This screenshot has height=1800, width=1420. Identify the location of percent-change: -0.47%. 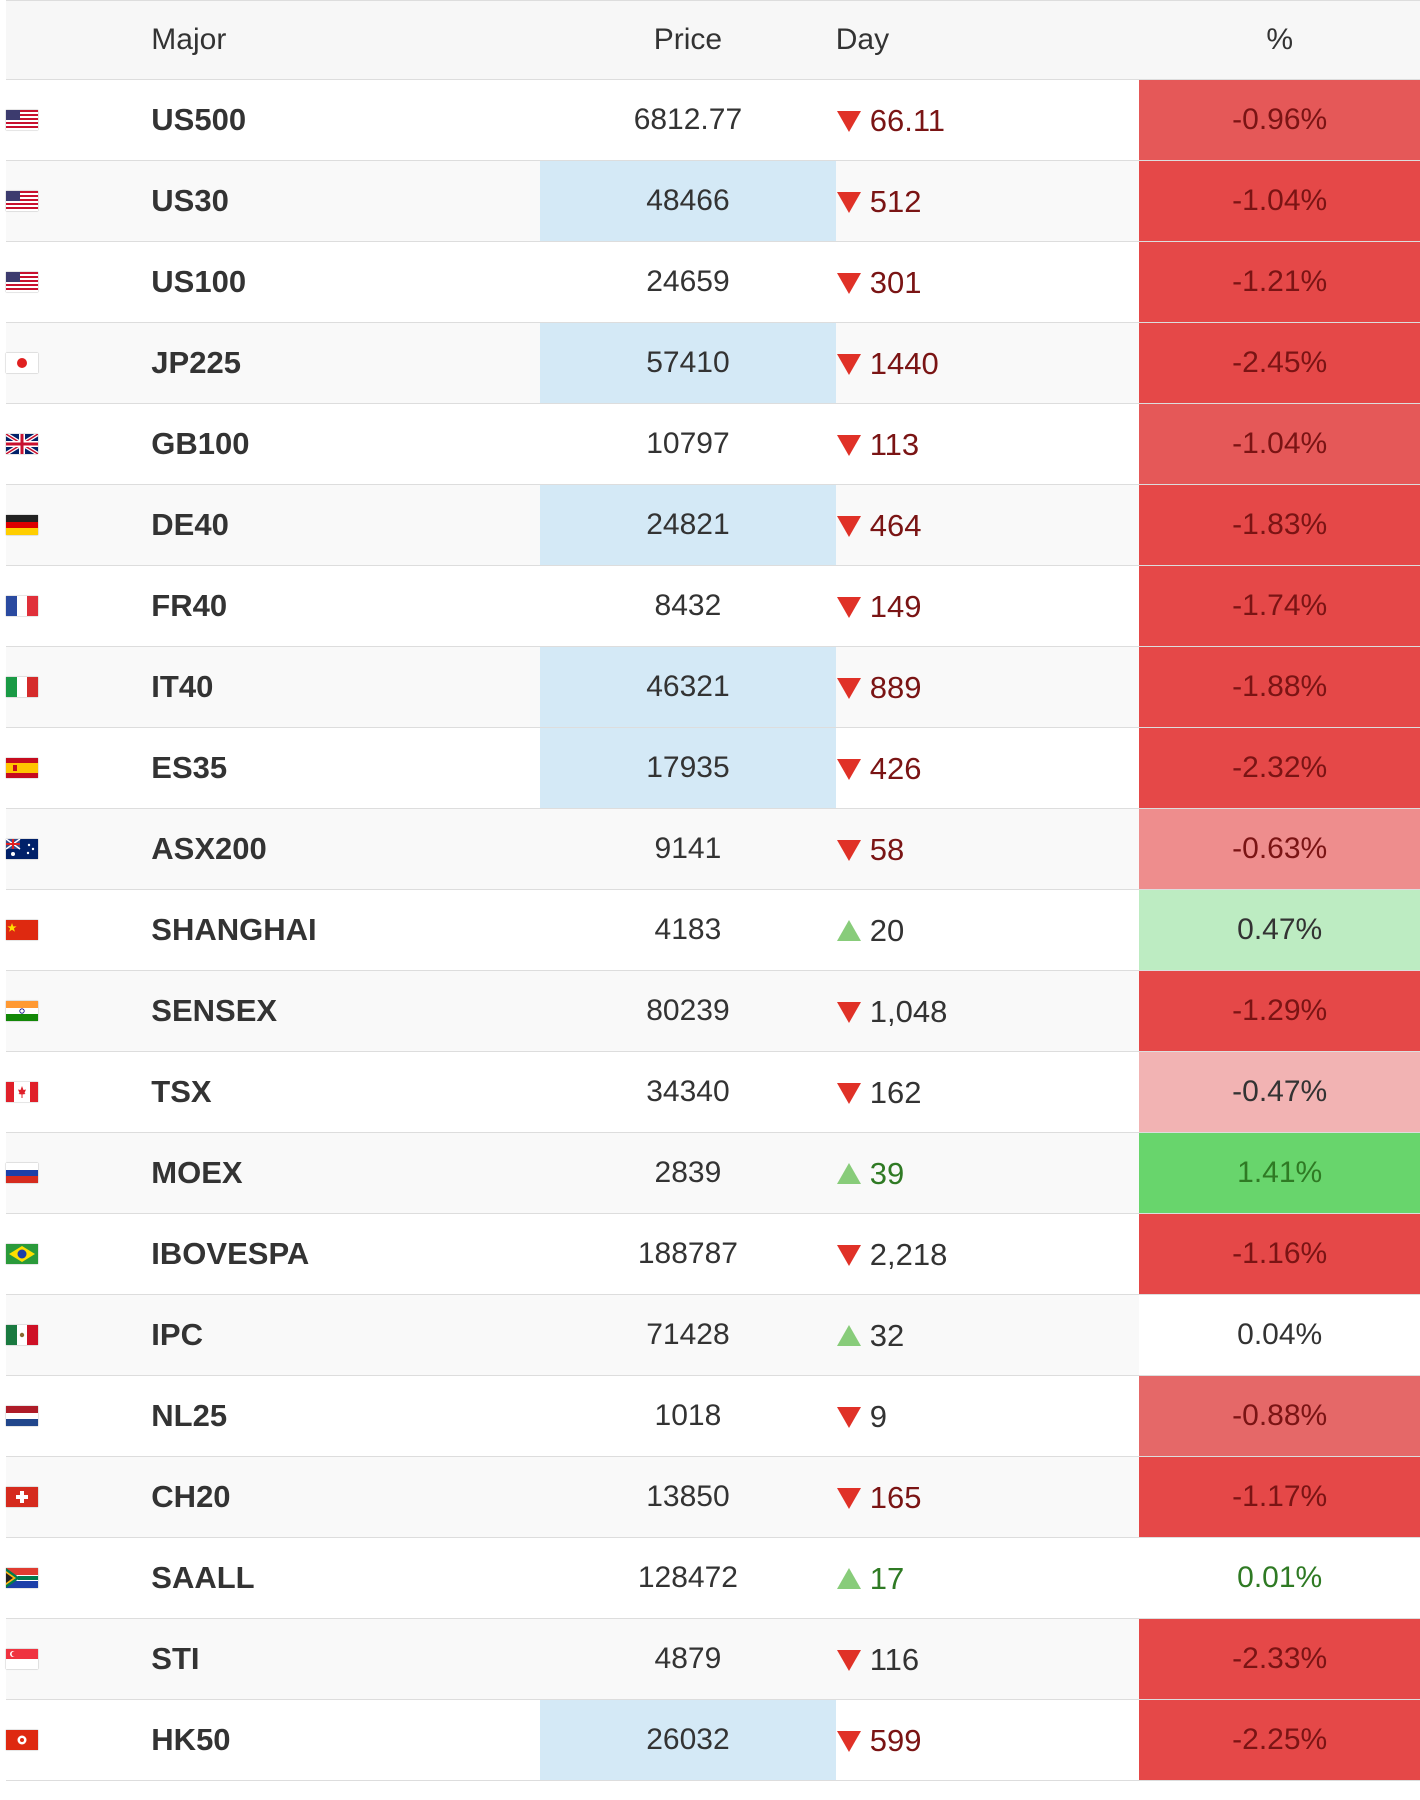
(1279, 1092).